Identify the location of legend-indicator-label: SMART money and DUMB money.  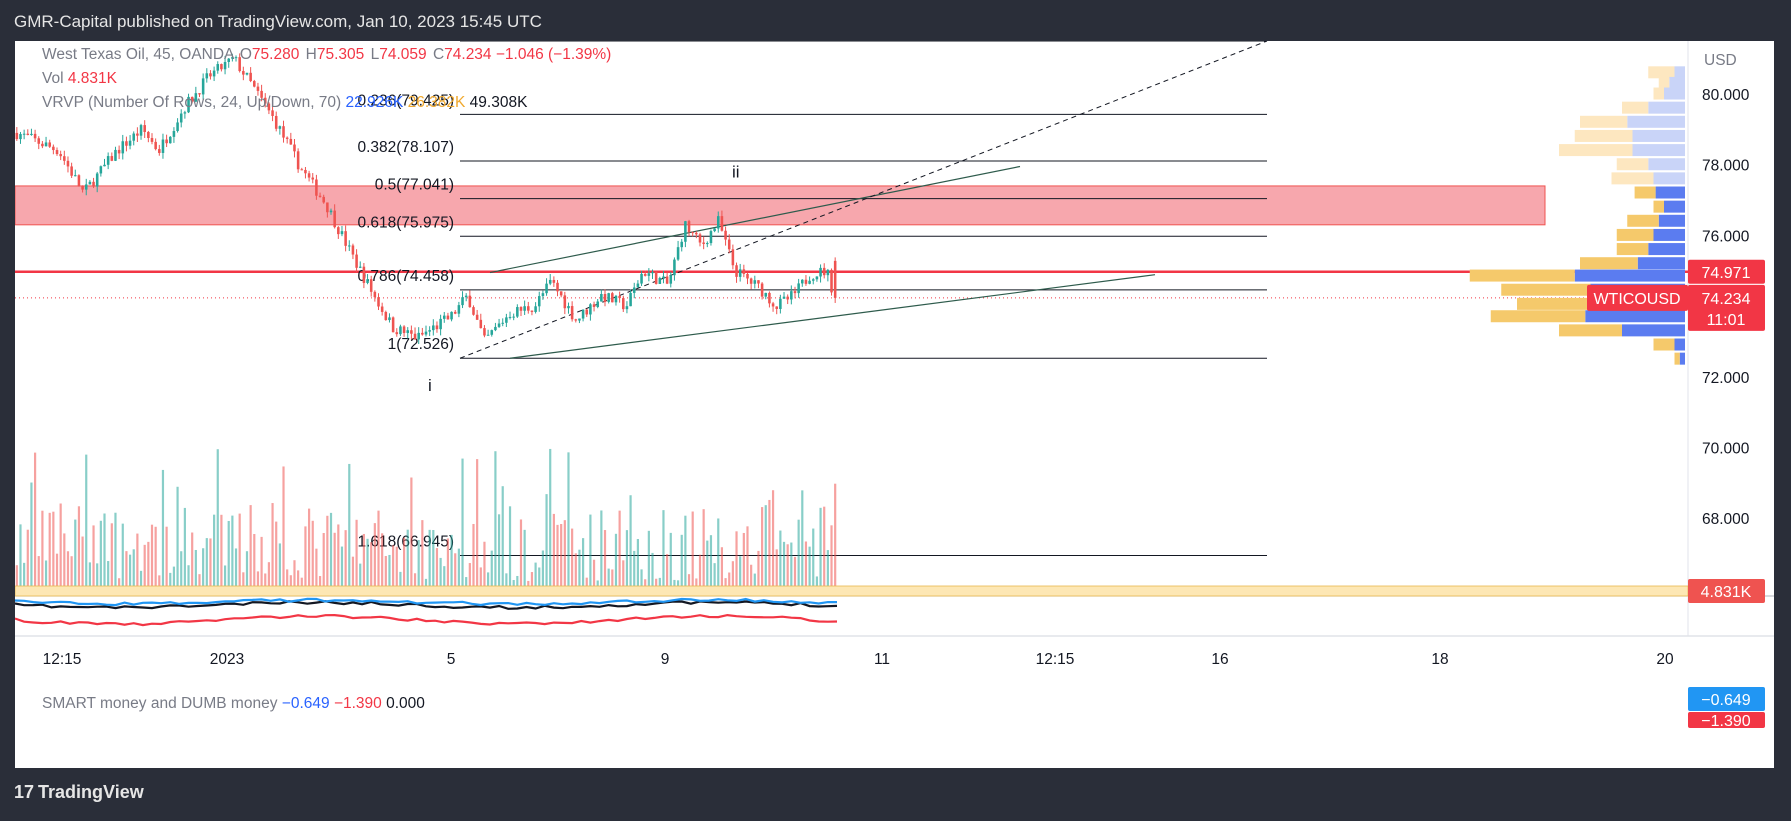
(160, 703).